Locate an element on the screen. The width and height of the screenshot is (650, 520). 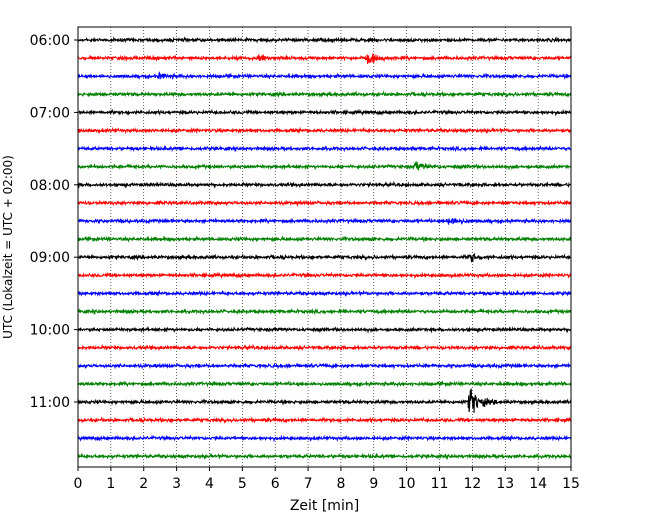
x-tick-label: 13 is located at coordinates (505, 484).